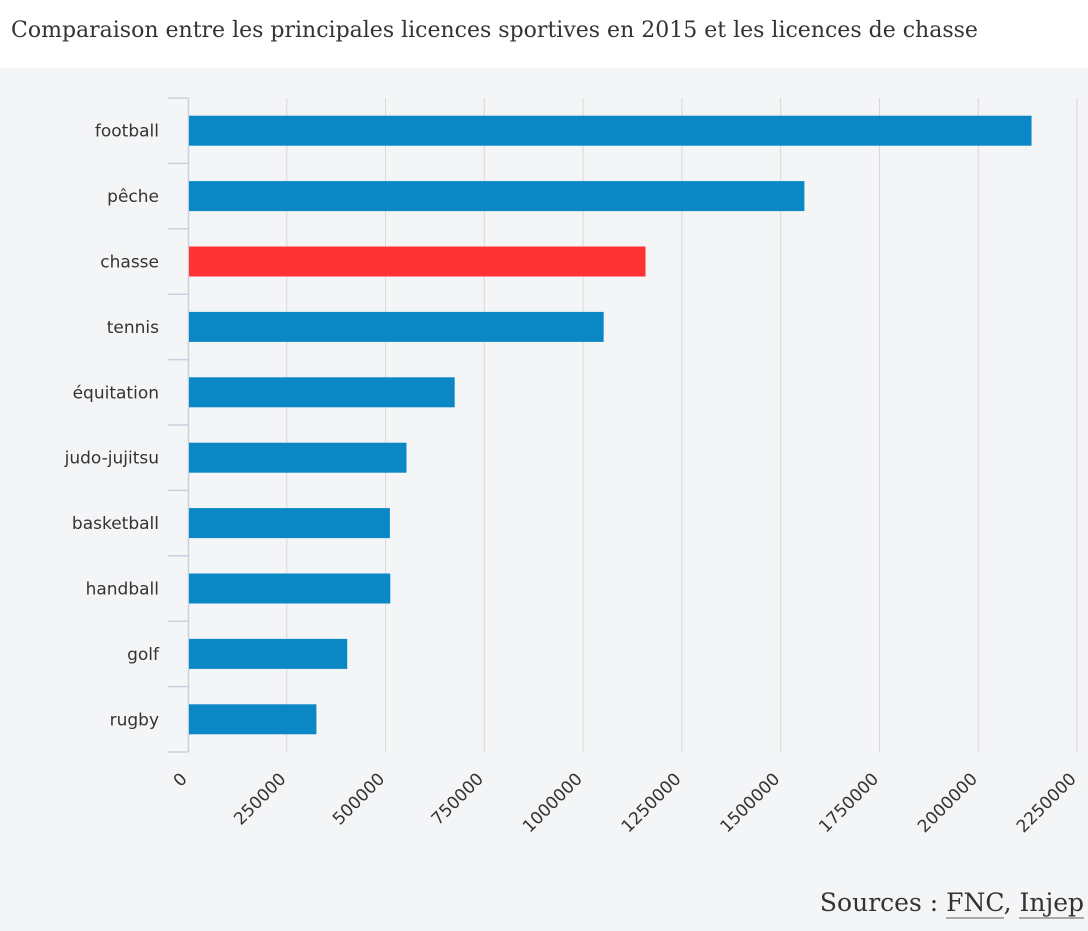  I want to click on bar-football, so click(610, 130).